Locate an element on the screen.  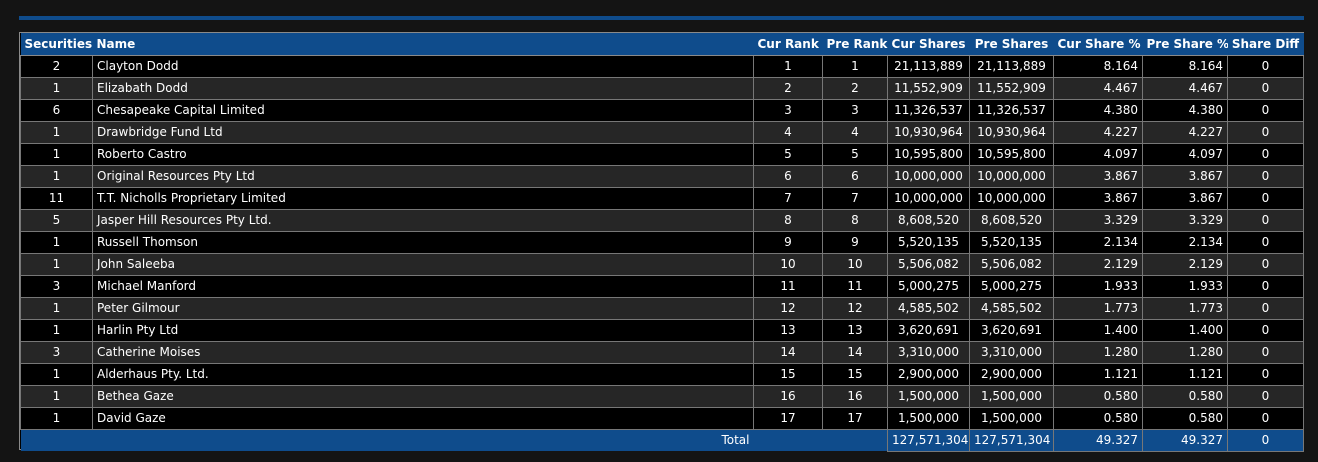
cell-pre-share-pct: 4.097 is located at coordinates (1185, 154).